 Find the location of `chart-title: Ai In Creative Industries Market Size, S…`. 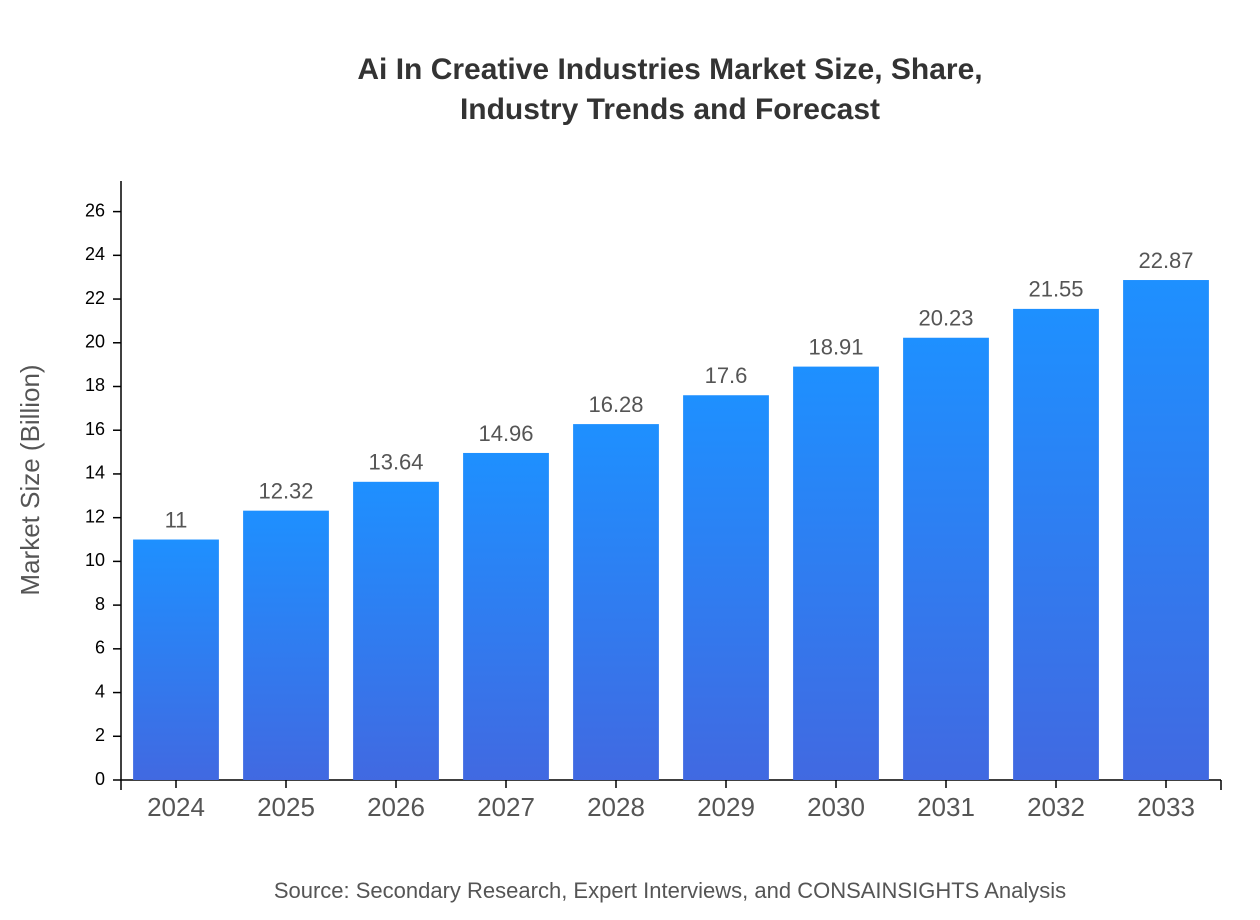

chart-title: Ai In Creative Industries Market Size, S… is located at coordinates (670, 89).